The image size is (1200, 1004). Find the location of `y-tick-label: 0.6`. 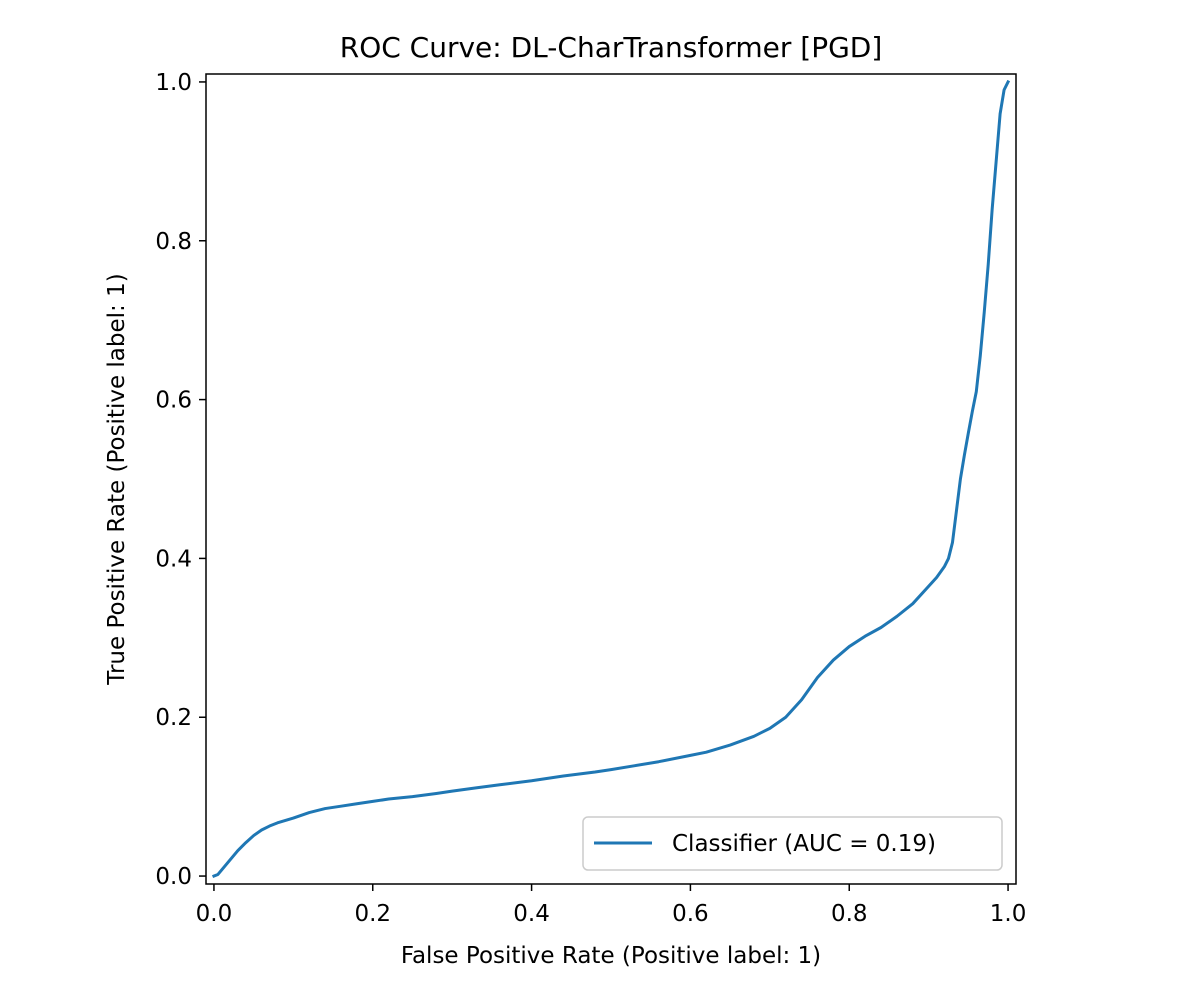

y-tick-label: 0.6 is located at coordinates (173, 401).